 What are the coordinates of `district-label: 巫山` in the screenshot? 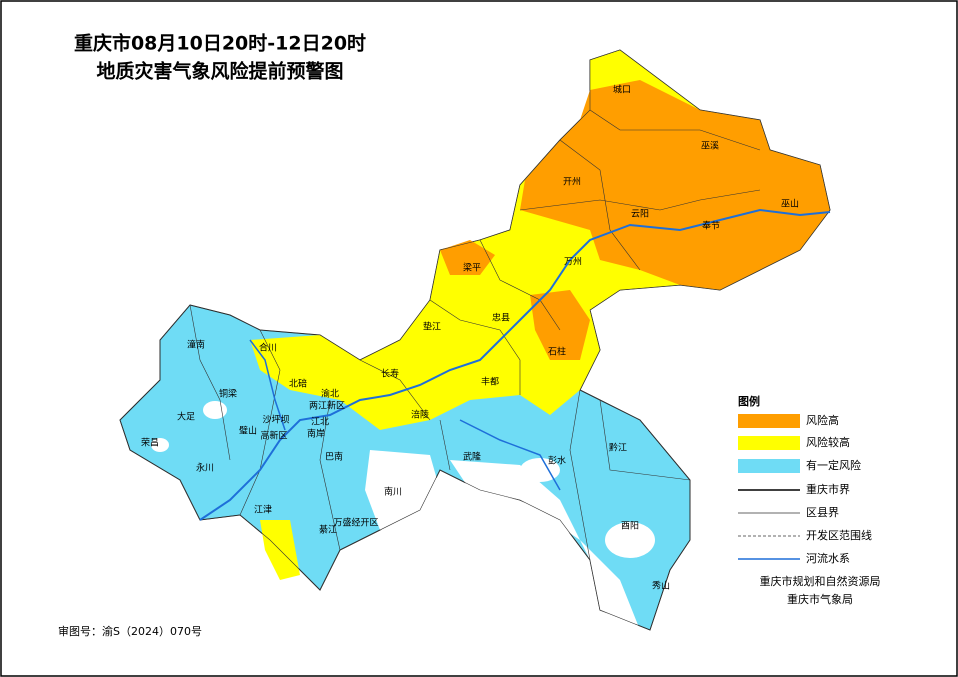 It's located at (790, 204).